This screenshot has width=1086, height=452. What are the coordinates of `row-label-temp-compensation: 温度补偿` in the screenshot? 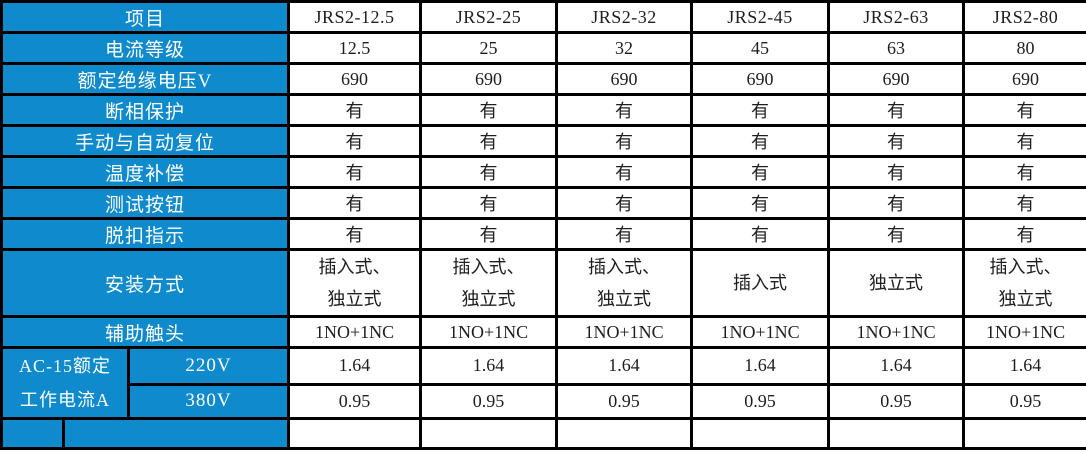 It's located at (145, 172).